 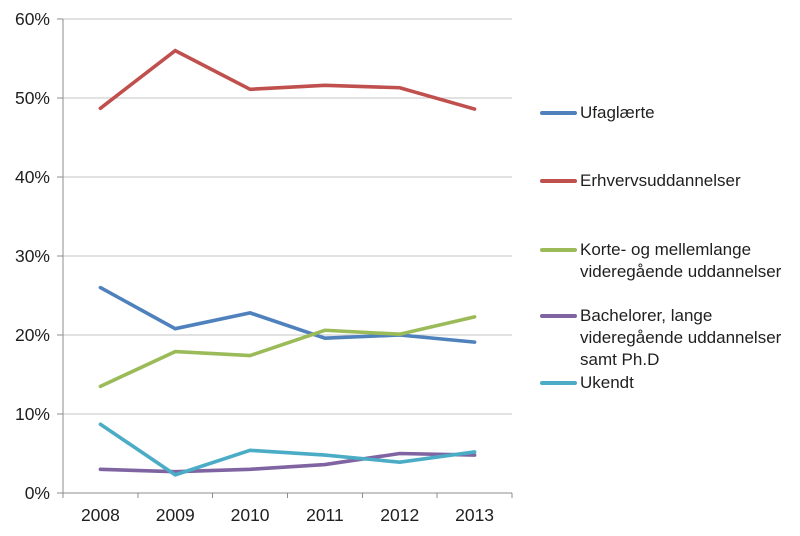 What do you see at coordinates (32, 335) in the screenshot?
I see `y-tick-label: 20%` at bounding box center [32, 335].